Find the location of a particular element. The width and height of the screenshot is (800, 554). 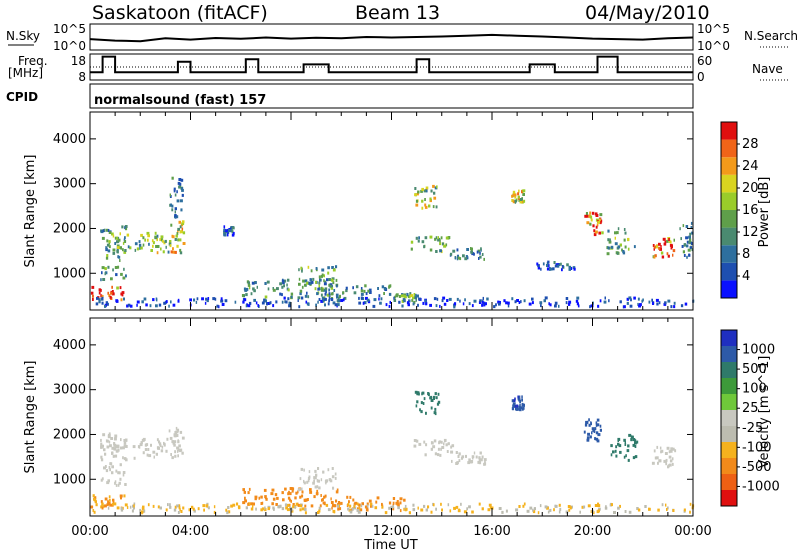

freq-left-tick-bottom: 8 is located at coordinates (82, 77).